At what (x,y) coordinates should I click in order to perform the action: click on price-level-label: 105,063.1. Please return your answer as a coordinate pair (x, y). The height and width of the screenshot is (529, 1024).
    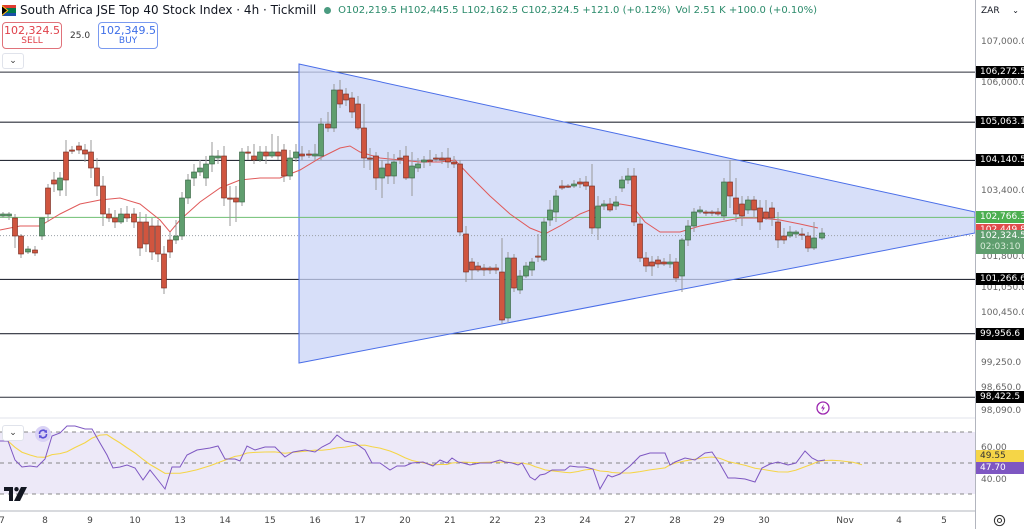
    Looking at the image, I should click on (1000, 122).